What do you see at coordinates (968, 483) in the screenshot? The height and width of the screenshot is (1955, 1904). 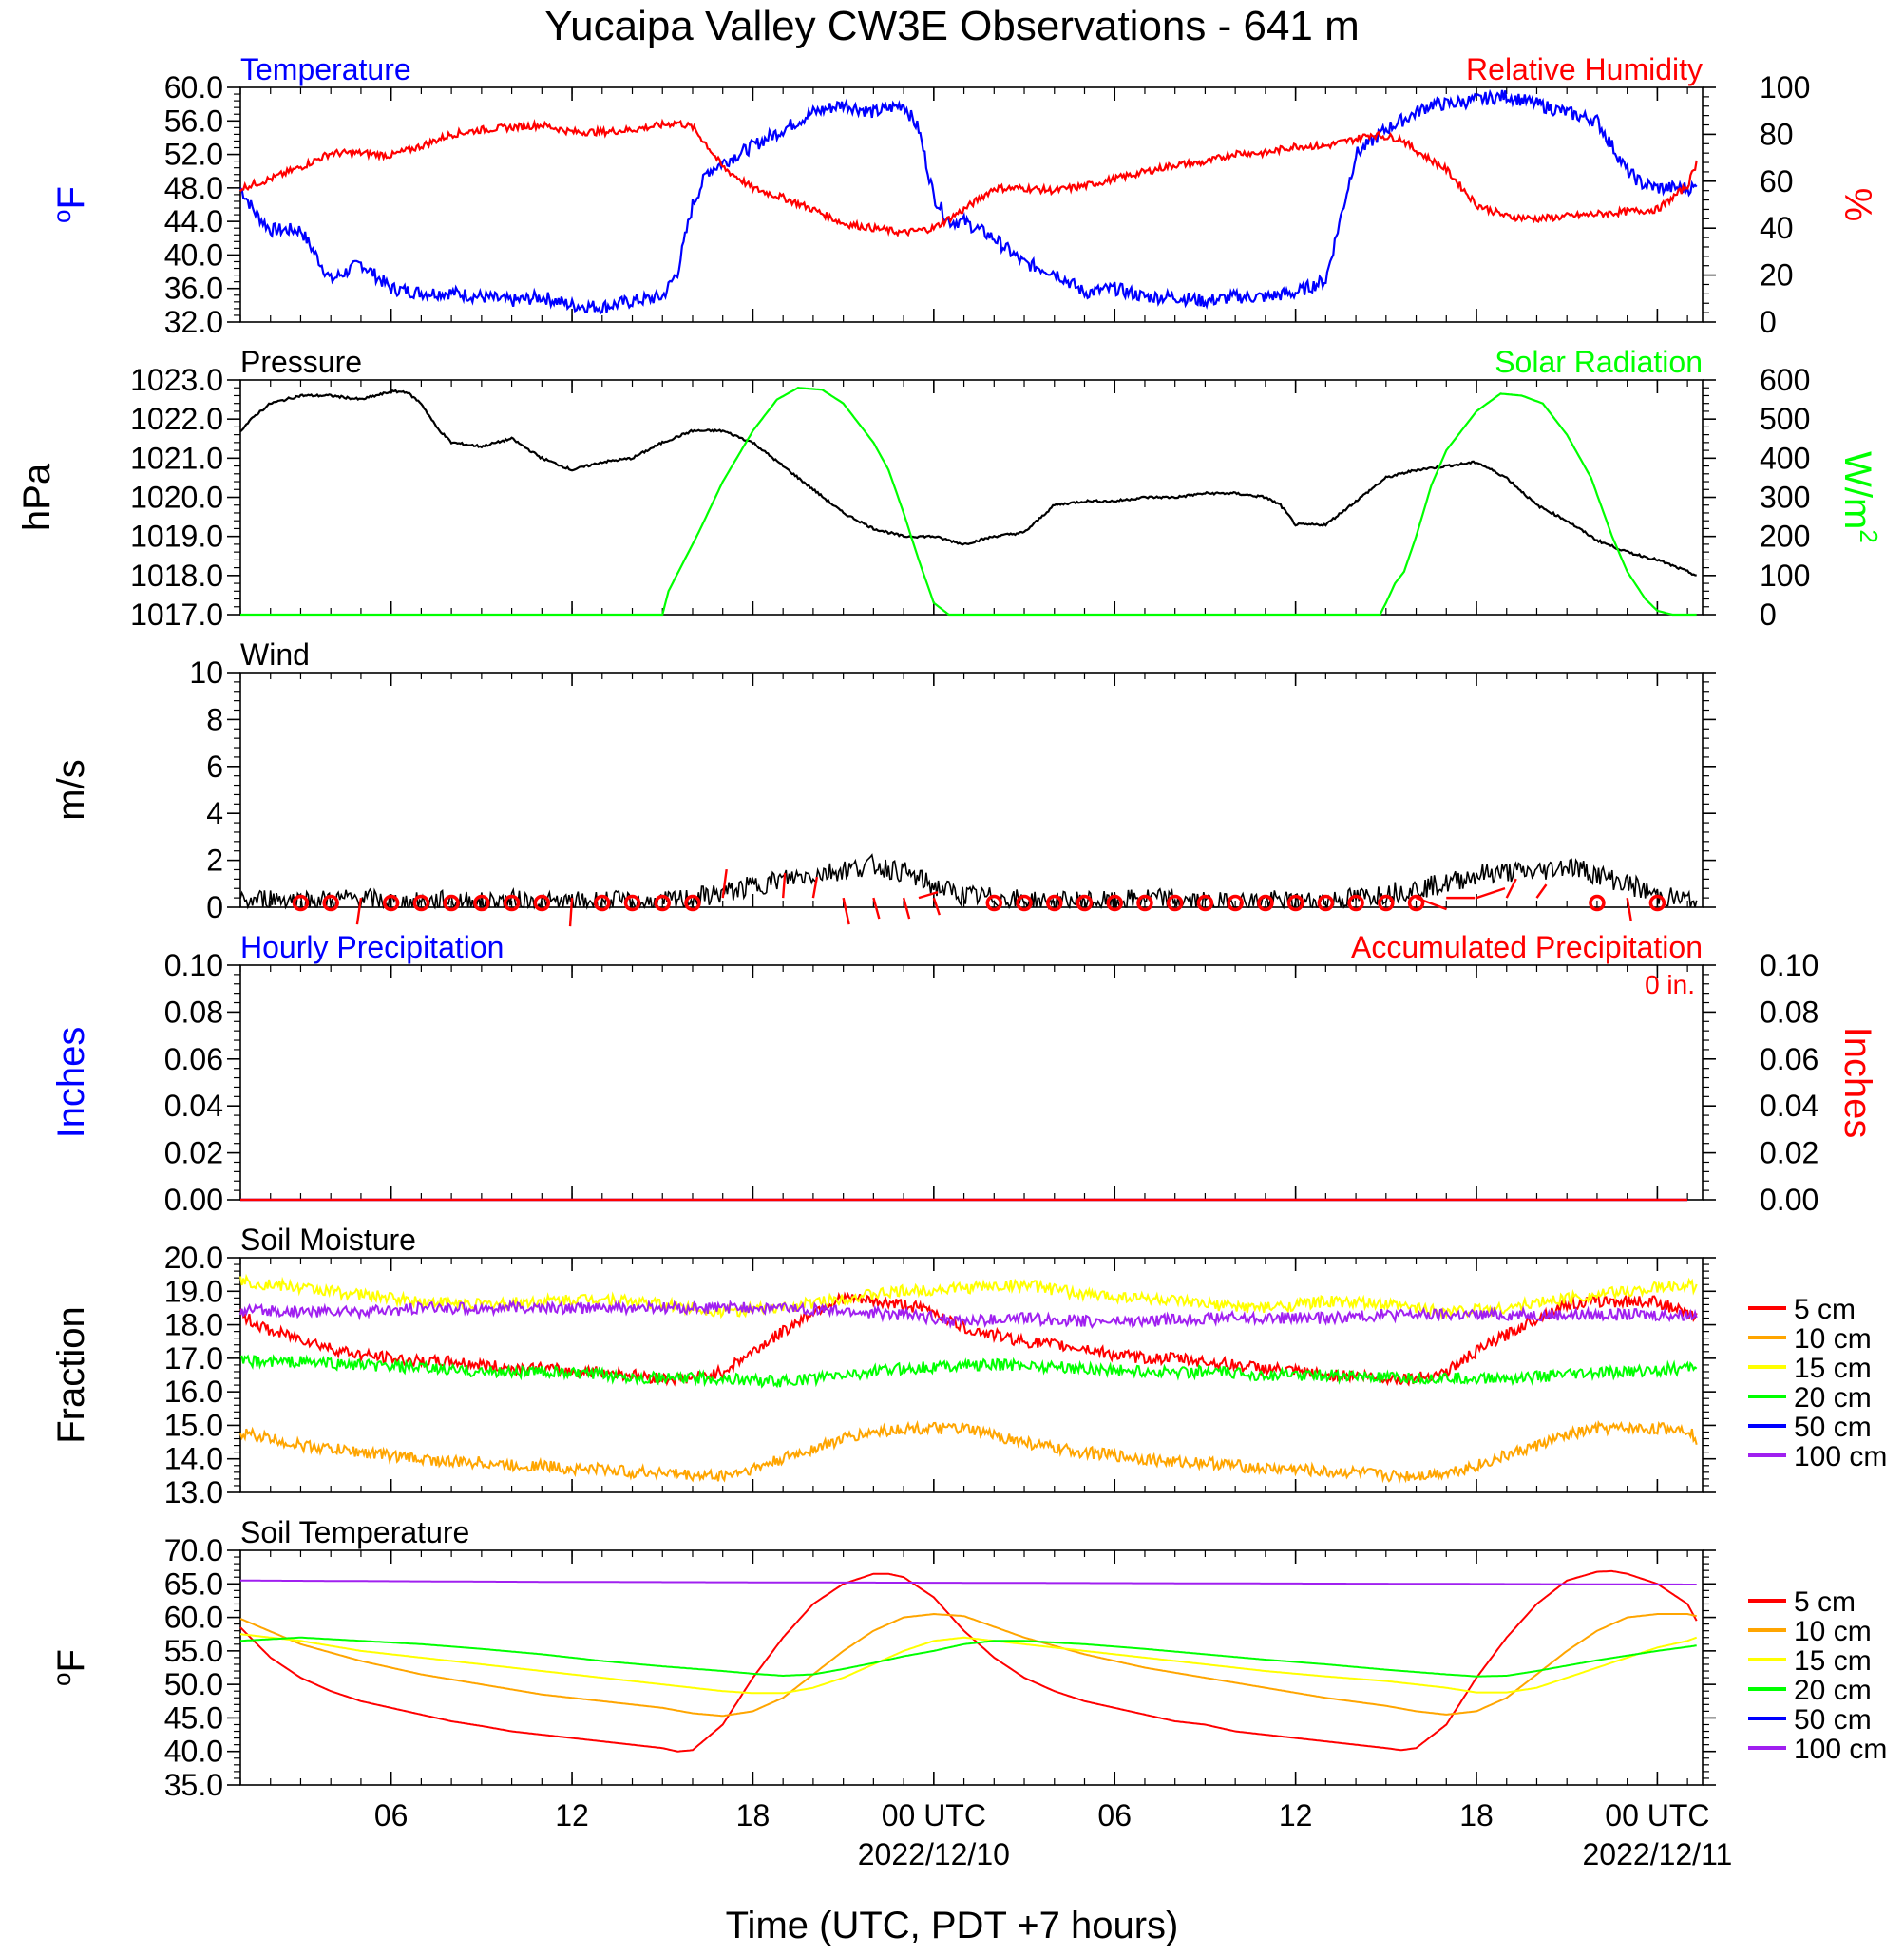 I see `series-pressure-line` at bounding box center [968, 483].